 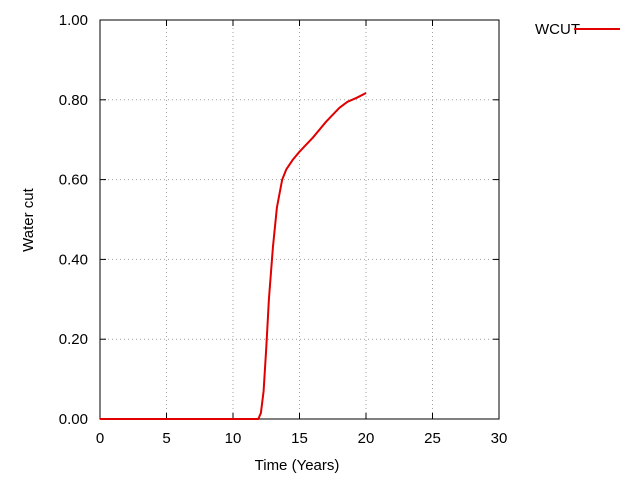 What do you see at coordinates (28, 219) in the screenshot?
I see `y-axis-label: Water cut` at bounding box center [28, 219].